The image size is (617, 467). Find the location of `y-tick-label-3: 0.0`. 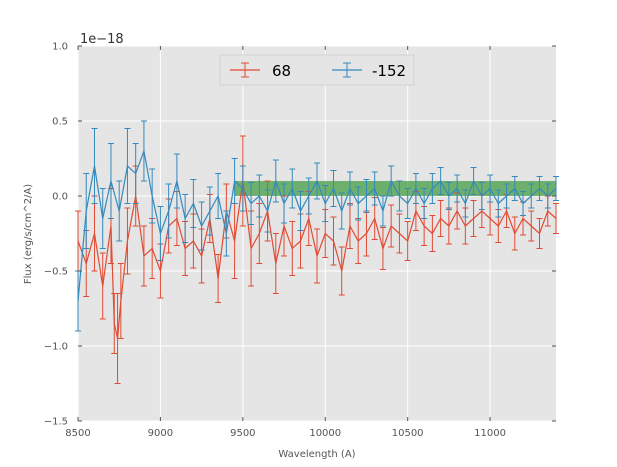

y-tick-label-3: 0.0 is located at coordinates (60, 197).